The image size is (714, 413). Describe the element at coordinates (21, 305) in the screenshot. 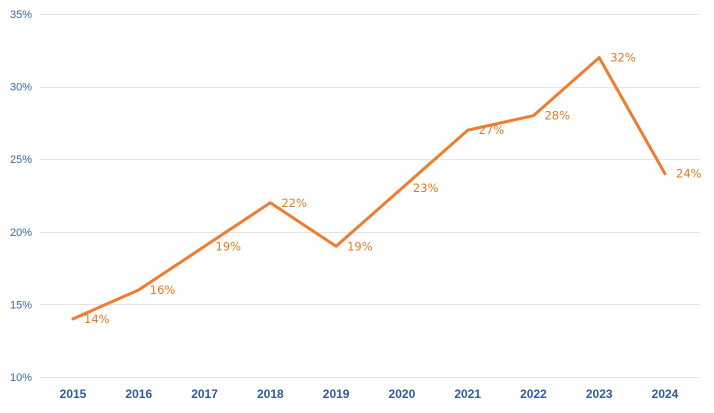

I see `y-tick-label: 15%` at that location.